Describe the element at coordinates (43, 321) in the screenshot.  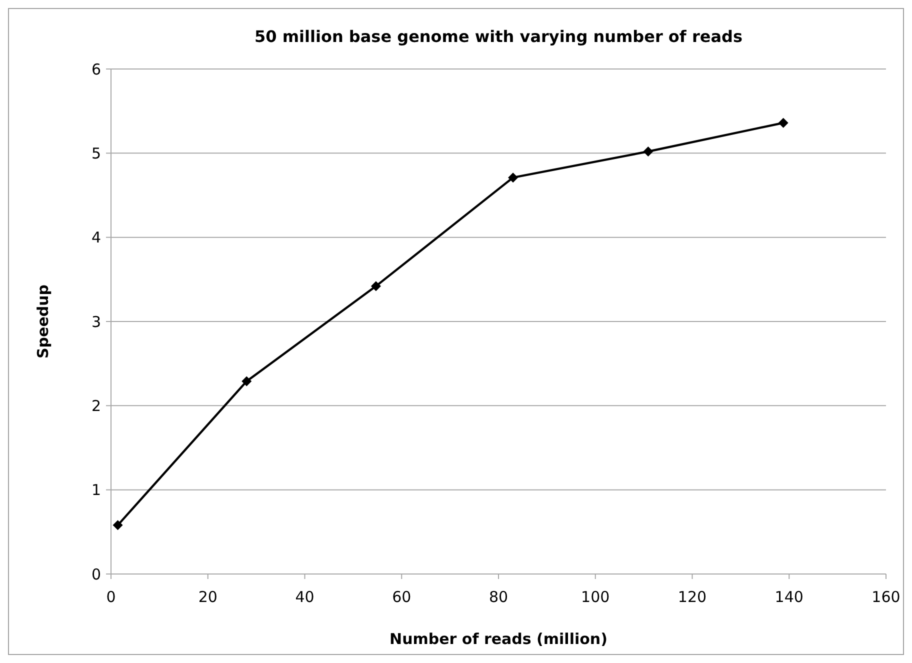
I see `y-axis-title: Speedup` at that location.